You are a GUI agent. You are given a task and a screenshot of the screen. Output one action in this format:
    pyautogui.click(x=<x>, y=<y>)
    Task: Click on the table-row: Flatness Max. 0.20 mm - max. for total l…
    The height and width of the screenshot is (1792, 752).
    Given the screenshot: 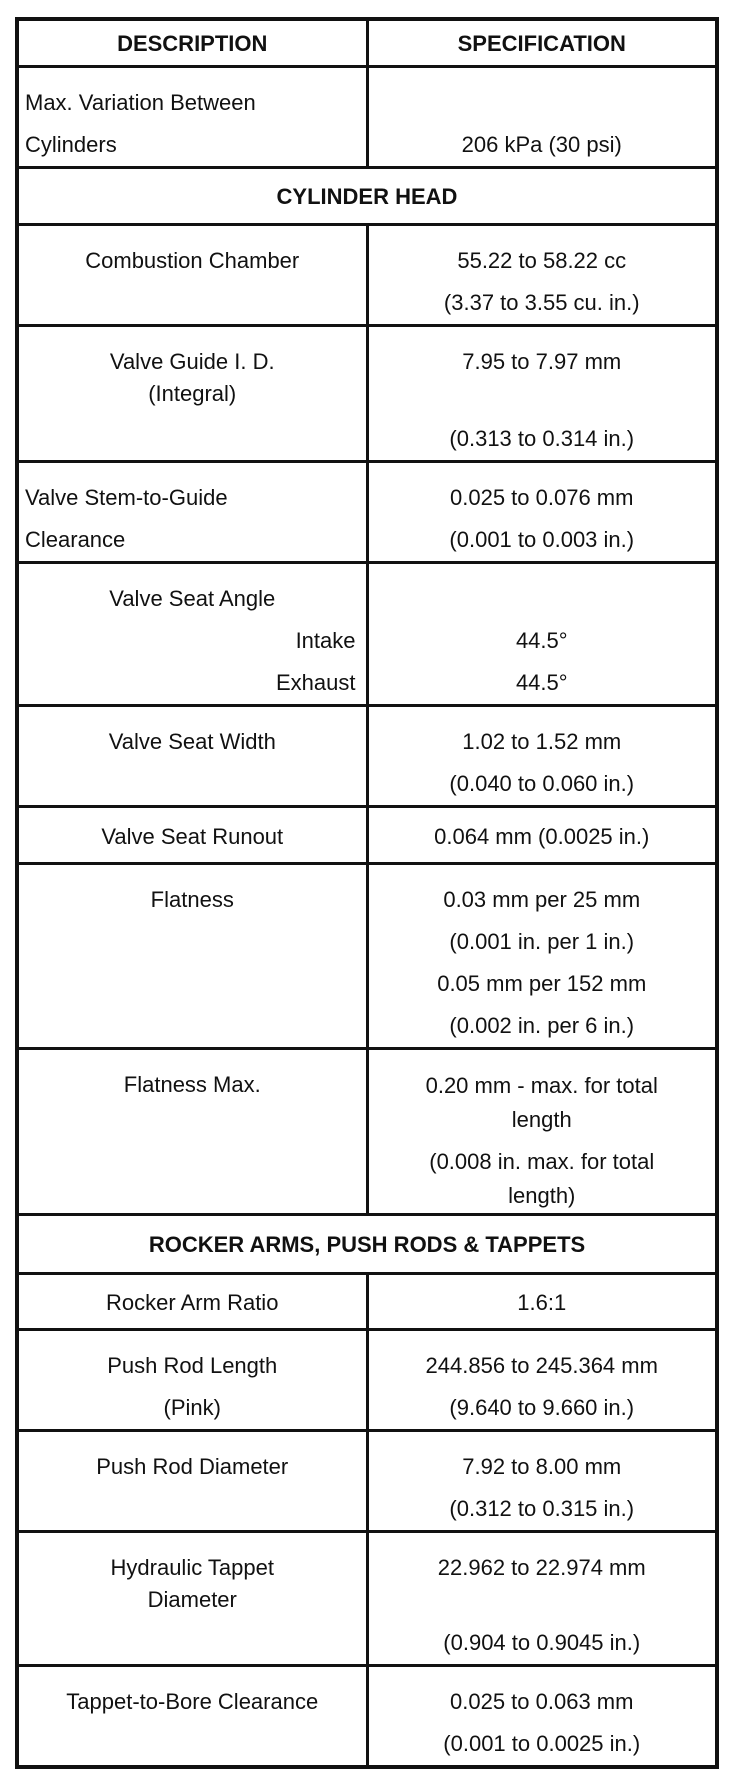 What is the action you would take?
    pyautogui.click(x=367, y=1131)
    